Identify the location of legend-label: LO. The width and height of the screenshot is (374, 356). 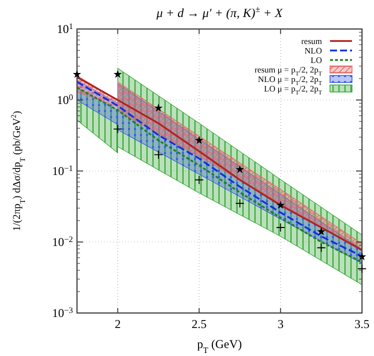
(316, 60).